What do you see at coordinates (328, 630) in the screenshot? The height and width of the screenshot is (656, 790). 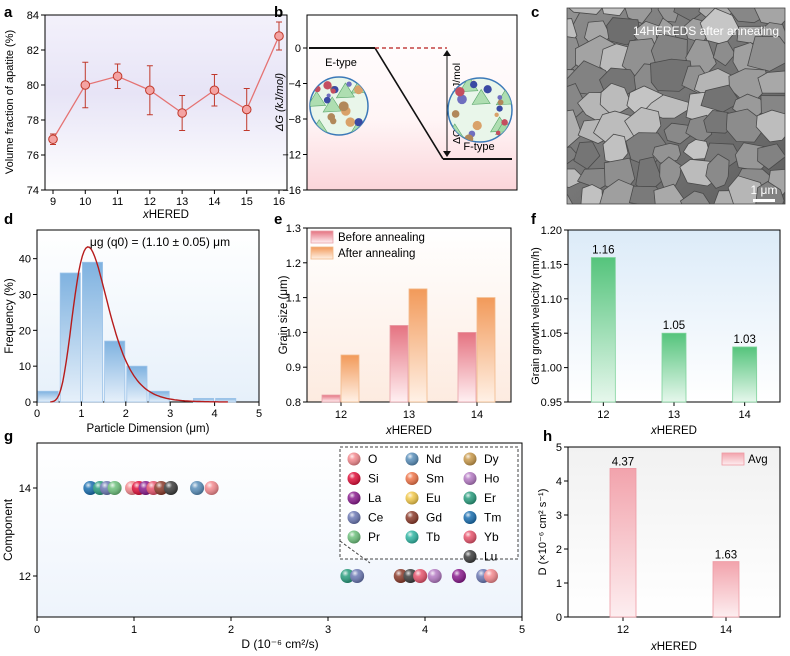 I see `panel-g-xtick-label: 3` at bounding box center [328, 630].